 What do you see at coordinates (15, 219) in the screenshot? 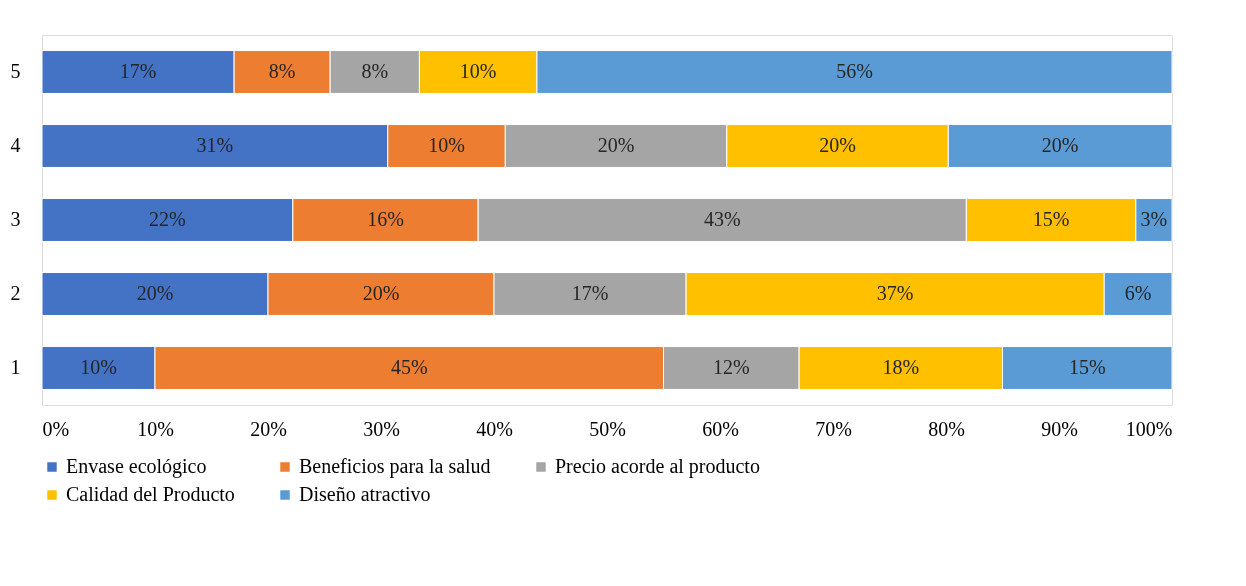
I see `y-tick-label: 3` at bounding box center [15, 219].